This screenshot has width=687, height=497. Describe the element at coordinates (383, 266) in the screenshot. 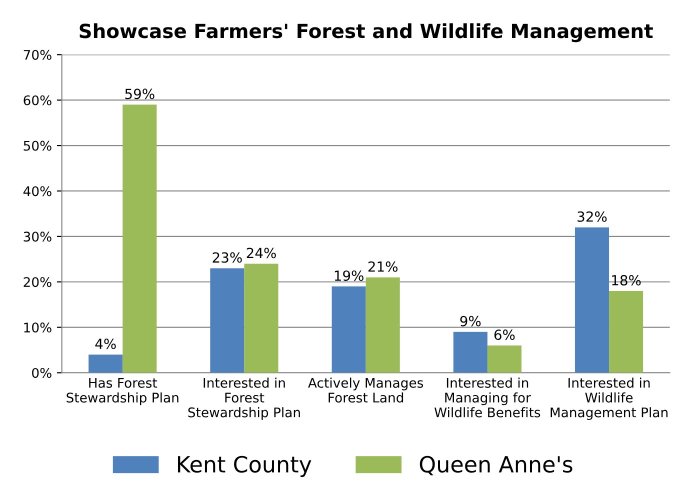

I see `data-label: 21%` at that location.